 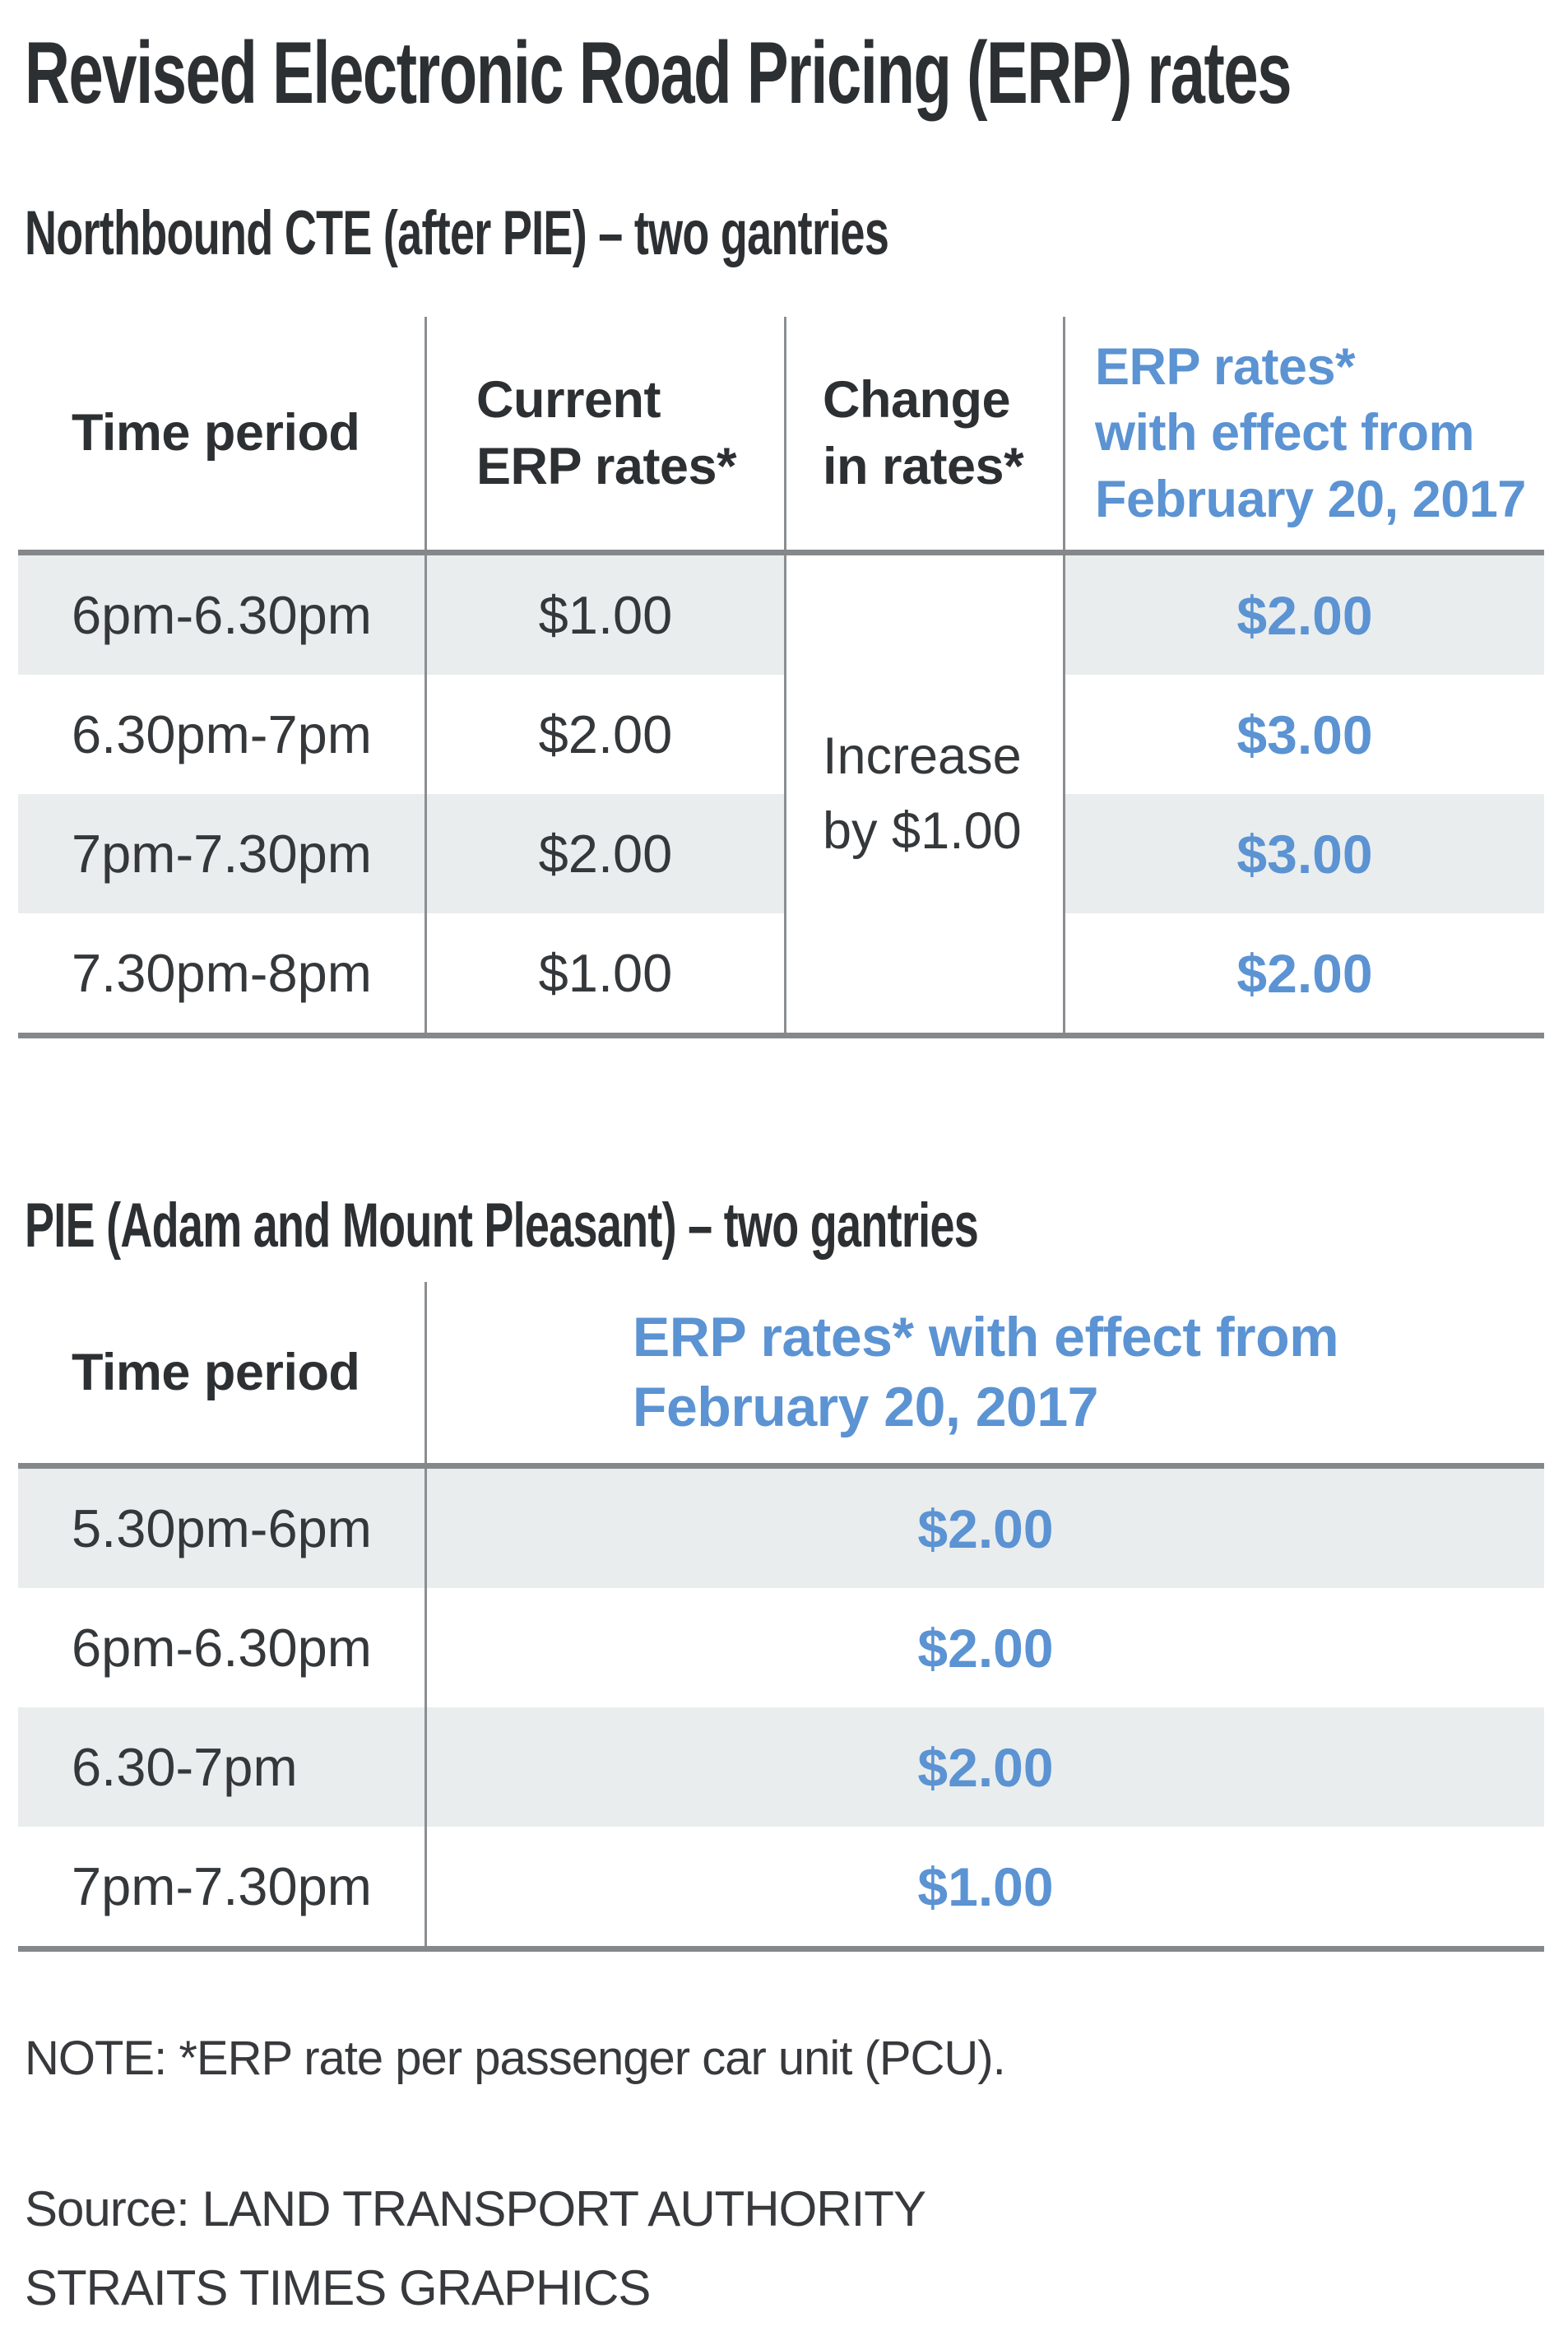 What do you see at coordinates (985, 1886) in the screenshot?
I see `table-row-rate: $1.00` at bounding box center [985, 1886].